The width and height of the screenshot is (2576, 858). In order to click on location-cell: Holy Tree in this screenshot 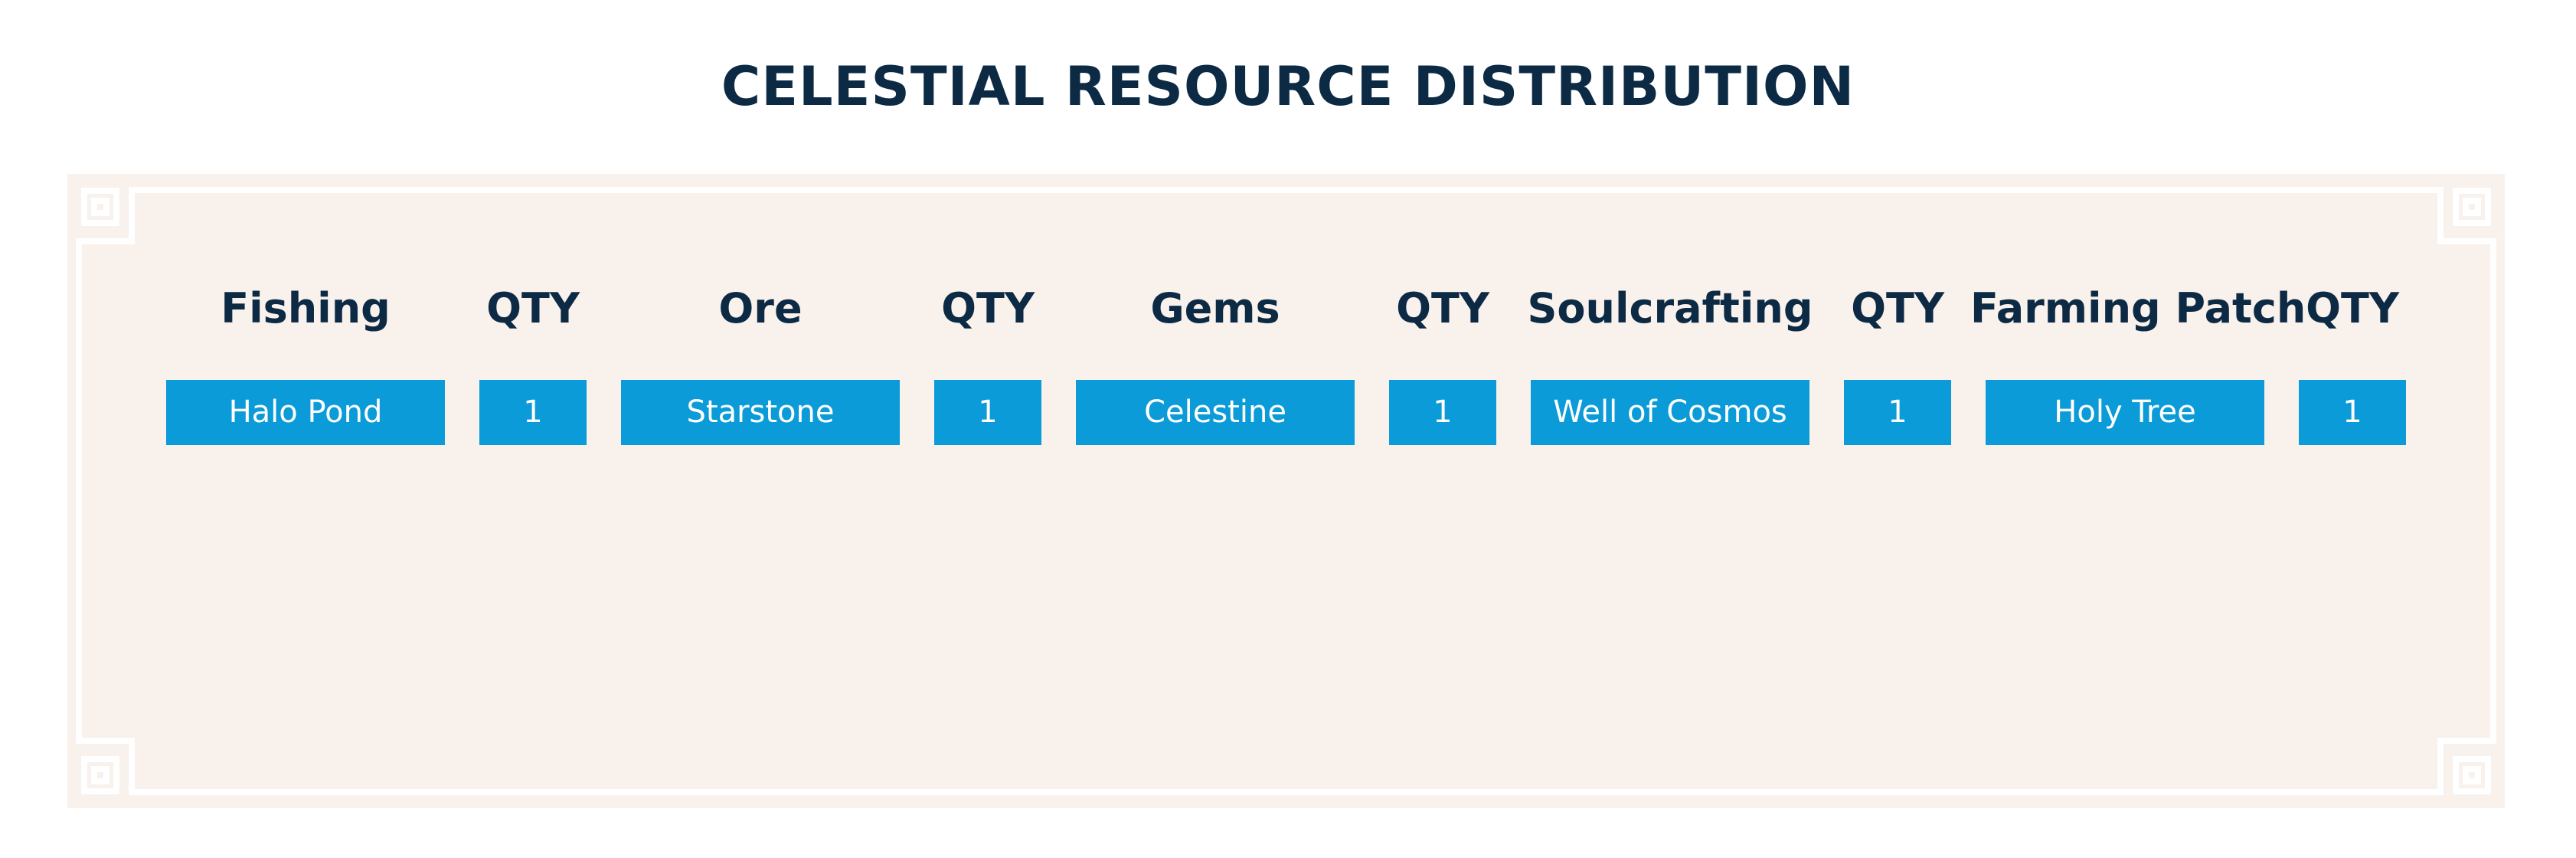, I will do `click(2125, 412)`.